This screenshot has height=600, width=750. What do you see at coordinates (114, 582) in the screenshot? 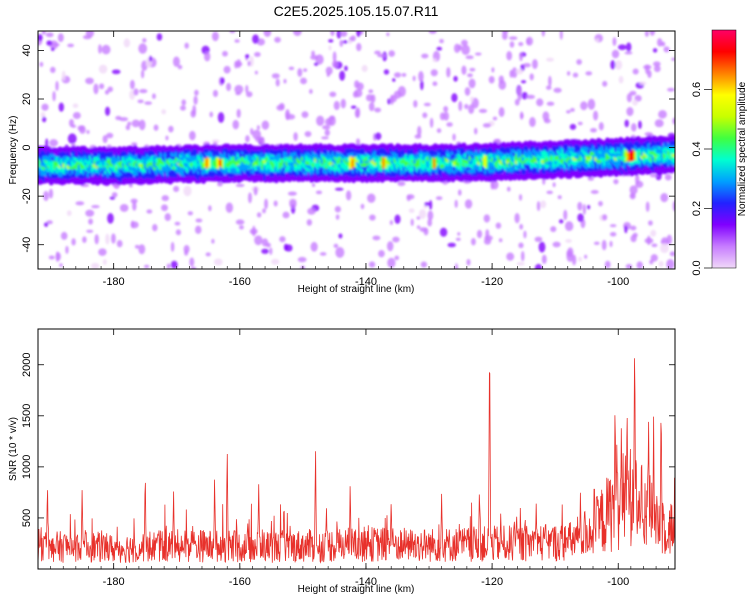
I see `x-tick-label: -180` at bounding box center [114, 582].